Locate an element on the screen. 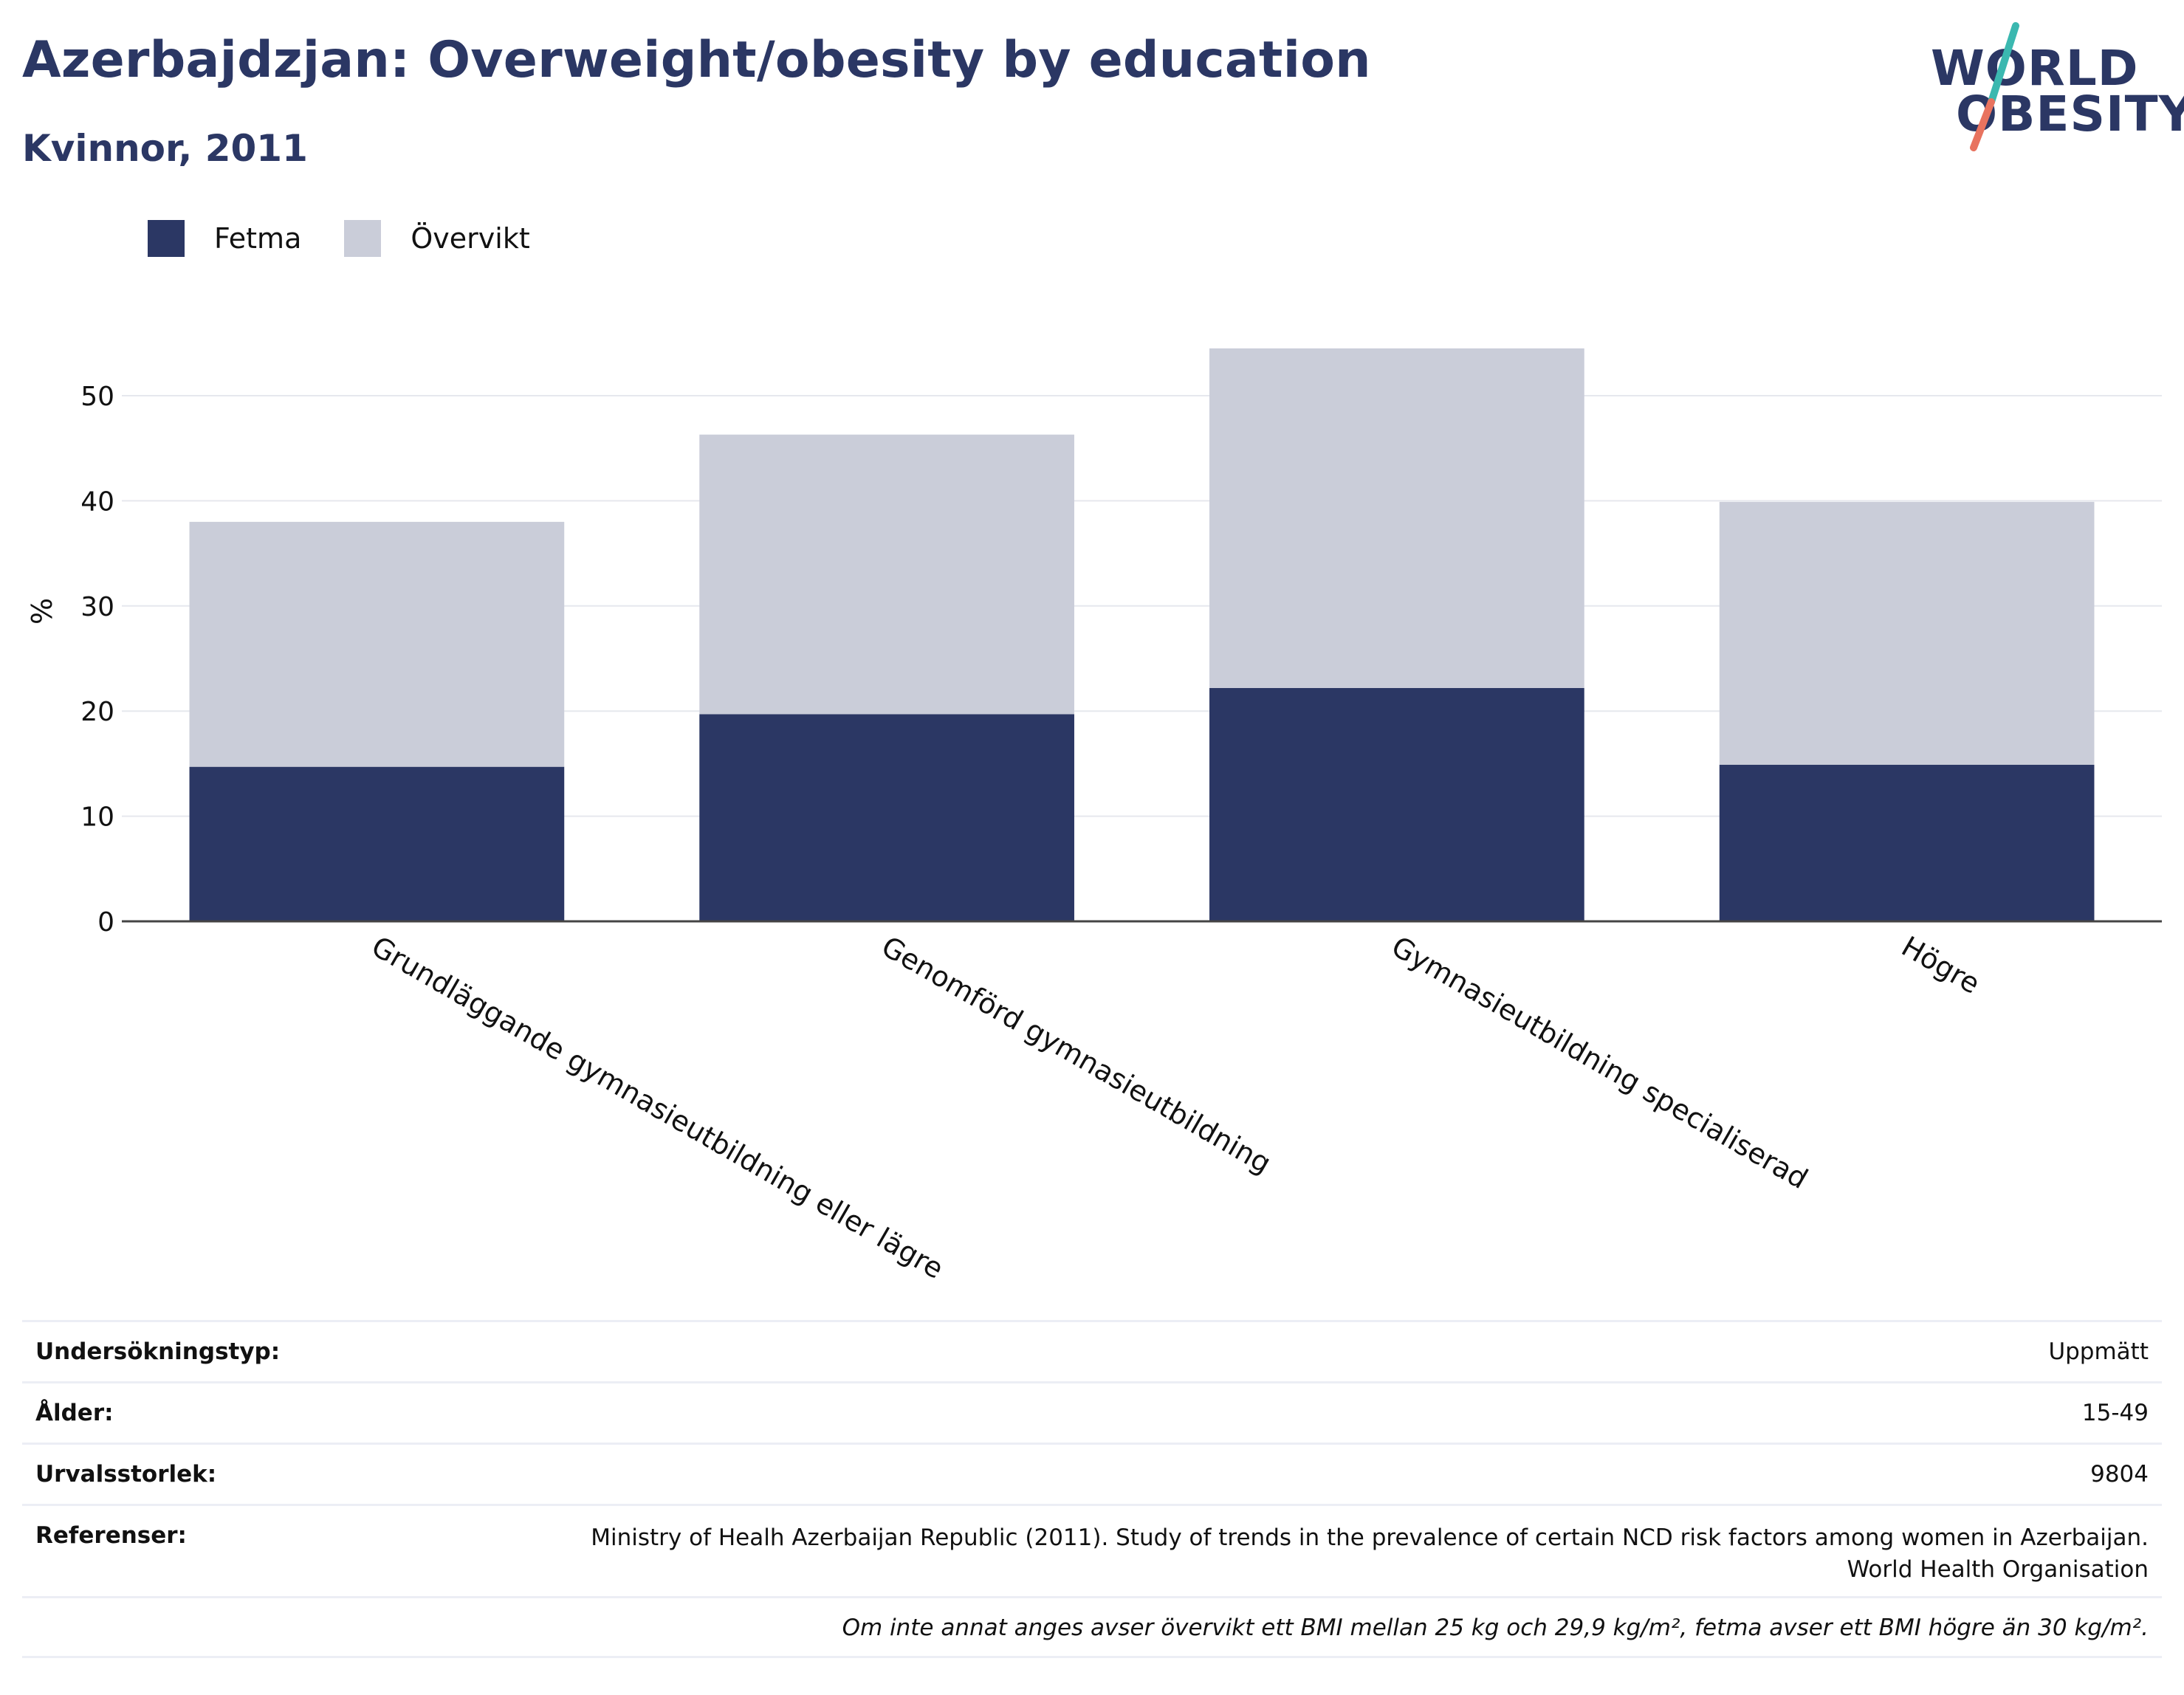 The height and width of the screenshot is (1695, 2184). chart-legend: Fetma Övervikt is located at coordinates (361, 238).